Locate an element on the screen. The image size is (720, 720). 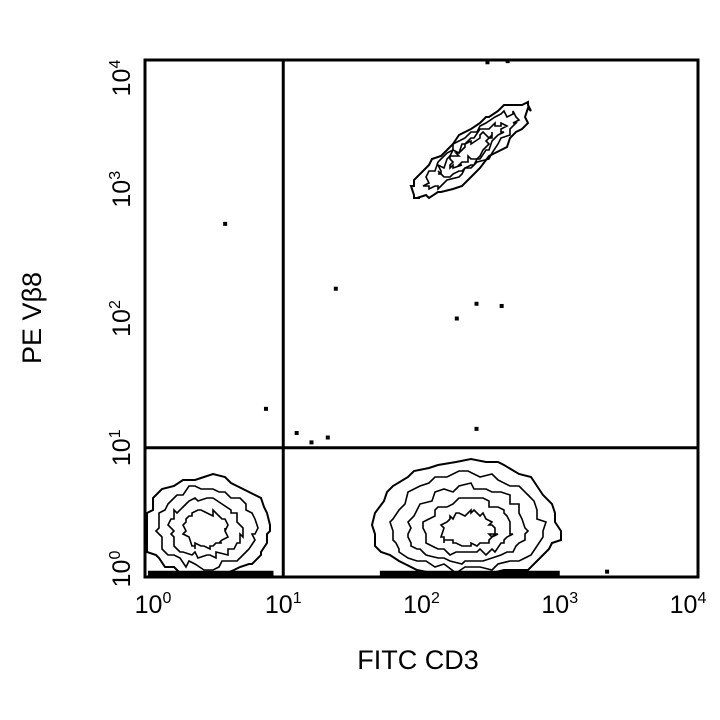
x-tick-label: 10⁰ is located at coordinates (153, 604).